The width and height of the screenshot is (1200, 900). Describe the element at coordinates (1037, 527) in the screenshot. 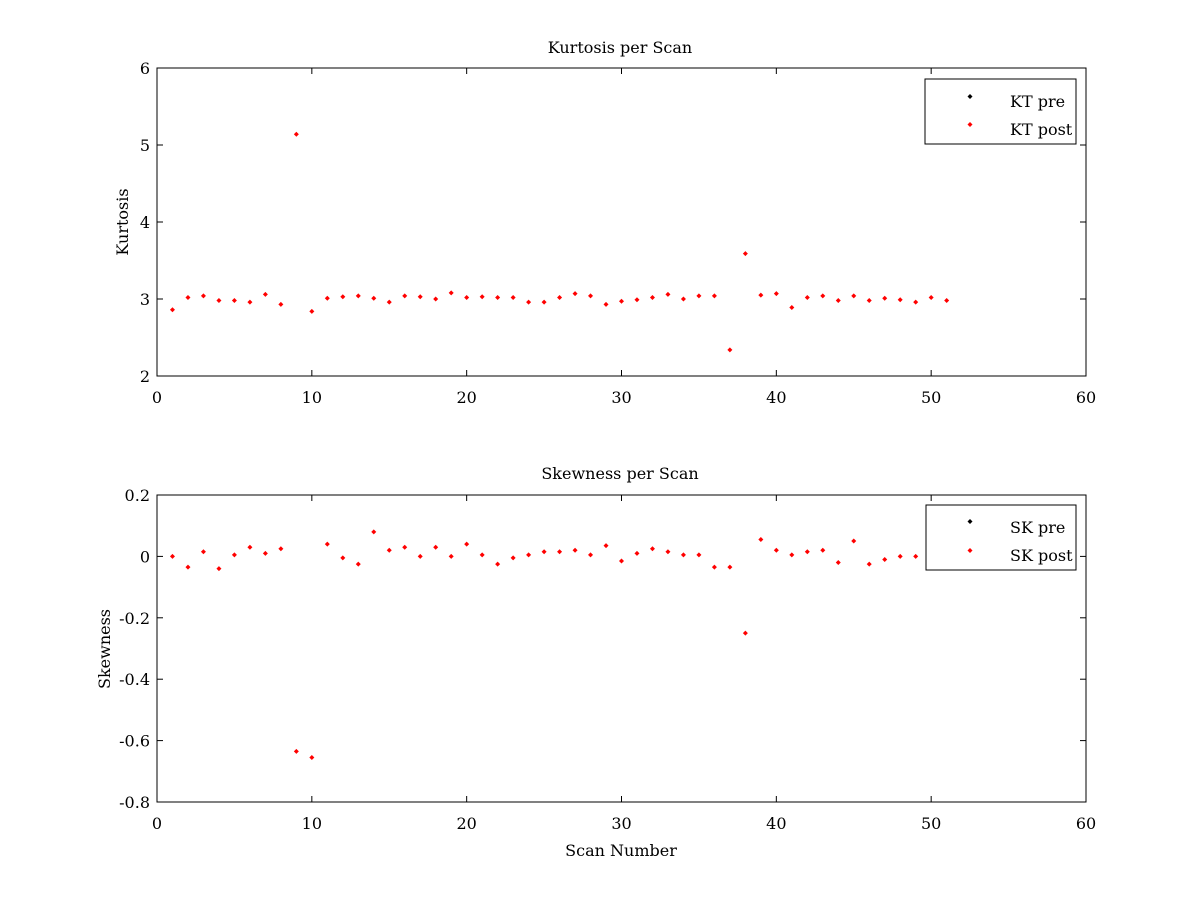

I see `skewness-legend-label-pre: SK pre` at that location.